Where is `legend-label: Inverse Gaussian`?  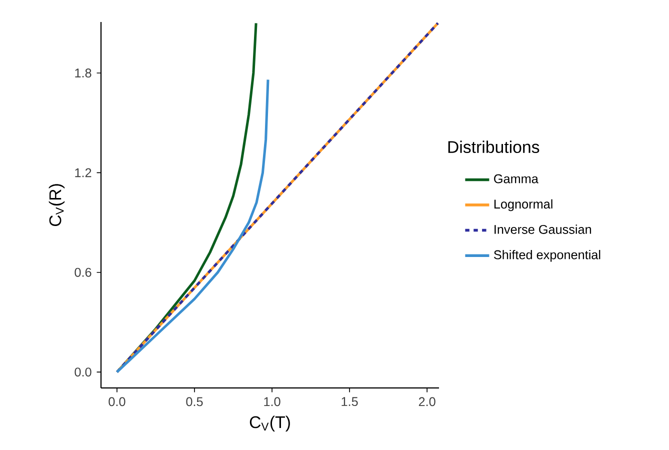 legend-label: Inverse Gaussian is located at coordinates (543, 229).